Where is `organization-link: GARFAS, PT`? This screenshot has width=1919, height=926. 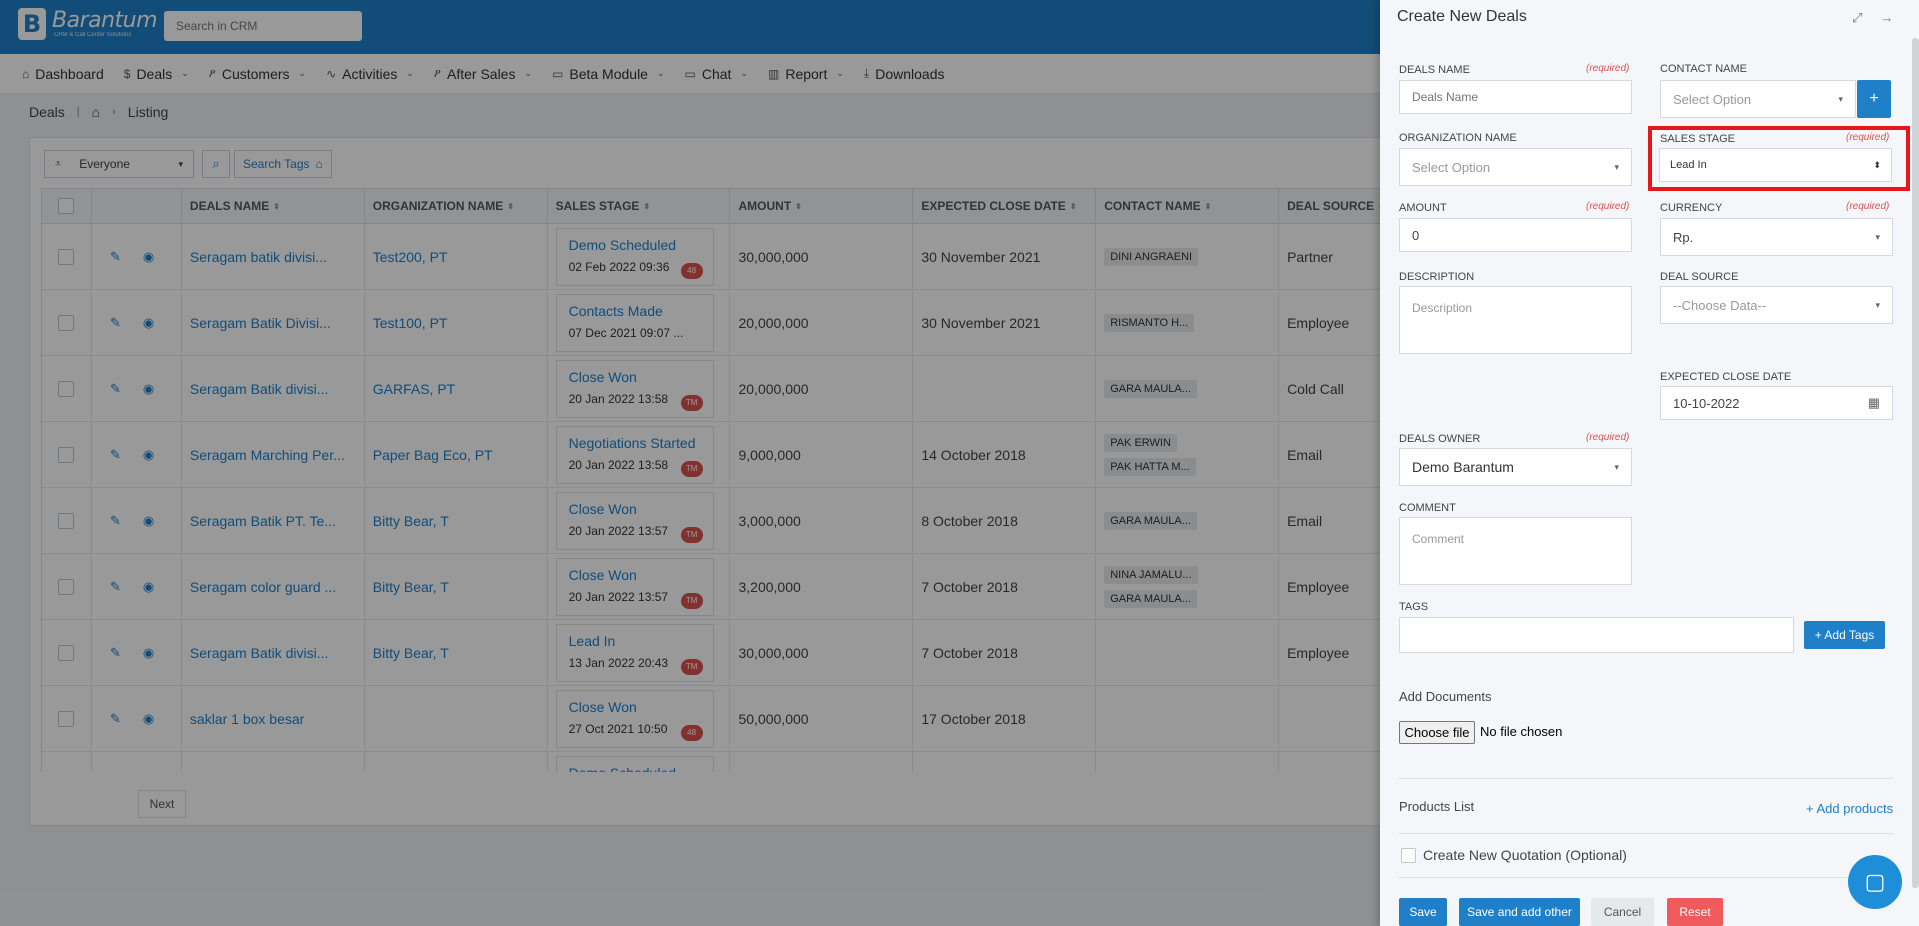
organization-link: GARFAS, PT is located at coordinates (414, 388).